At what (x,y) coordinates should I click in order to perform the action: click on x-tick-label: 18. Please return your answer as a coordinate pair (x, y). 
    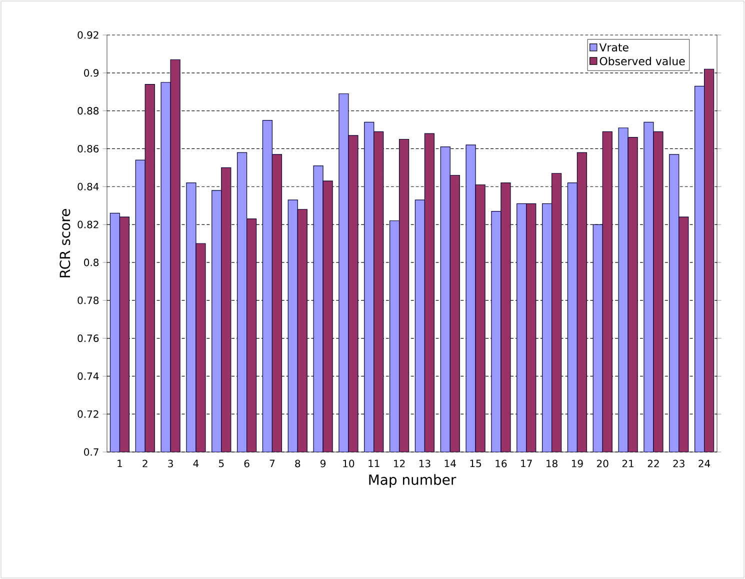
    Looking at the image, I should click on (552, 464).